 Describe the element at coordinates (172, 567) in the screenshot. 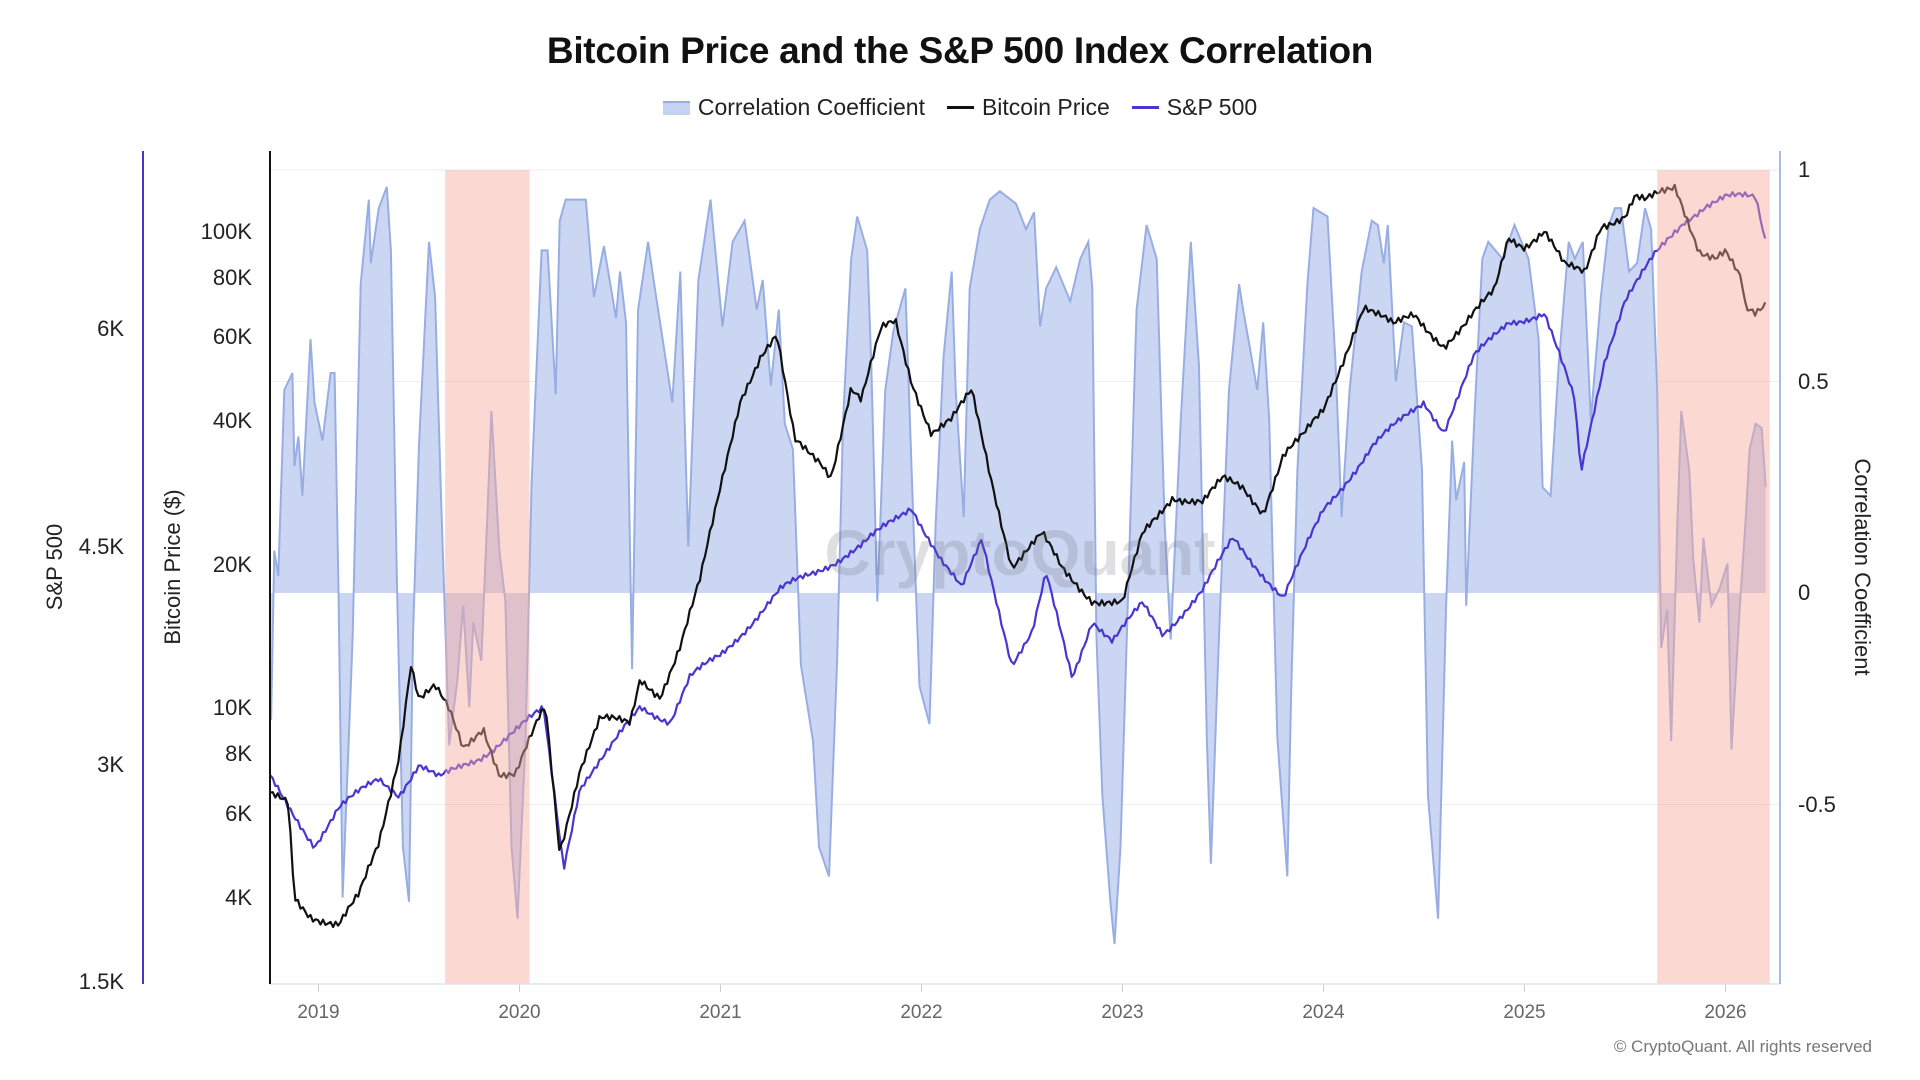

I see `btc-axis-title: Bitcoin Price ($)` at that location.